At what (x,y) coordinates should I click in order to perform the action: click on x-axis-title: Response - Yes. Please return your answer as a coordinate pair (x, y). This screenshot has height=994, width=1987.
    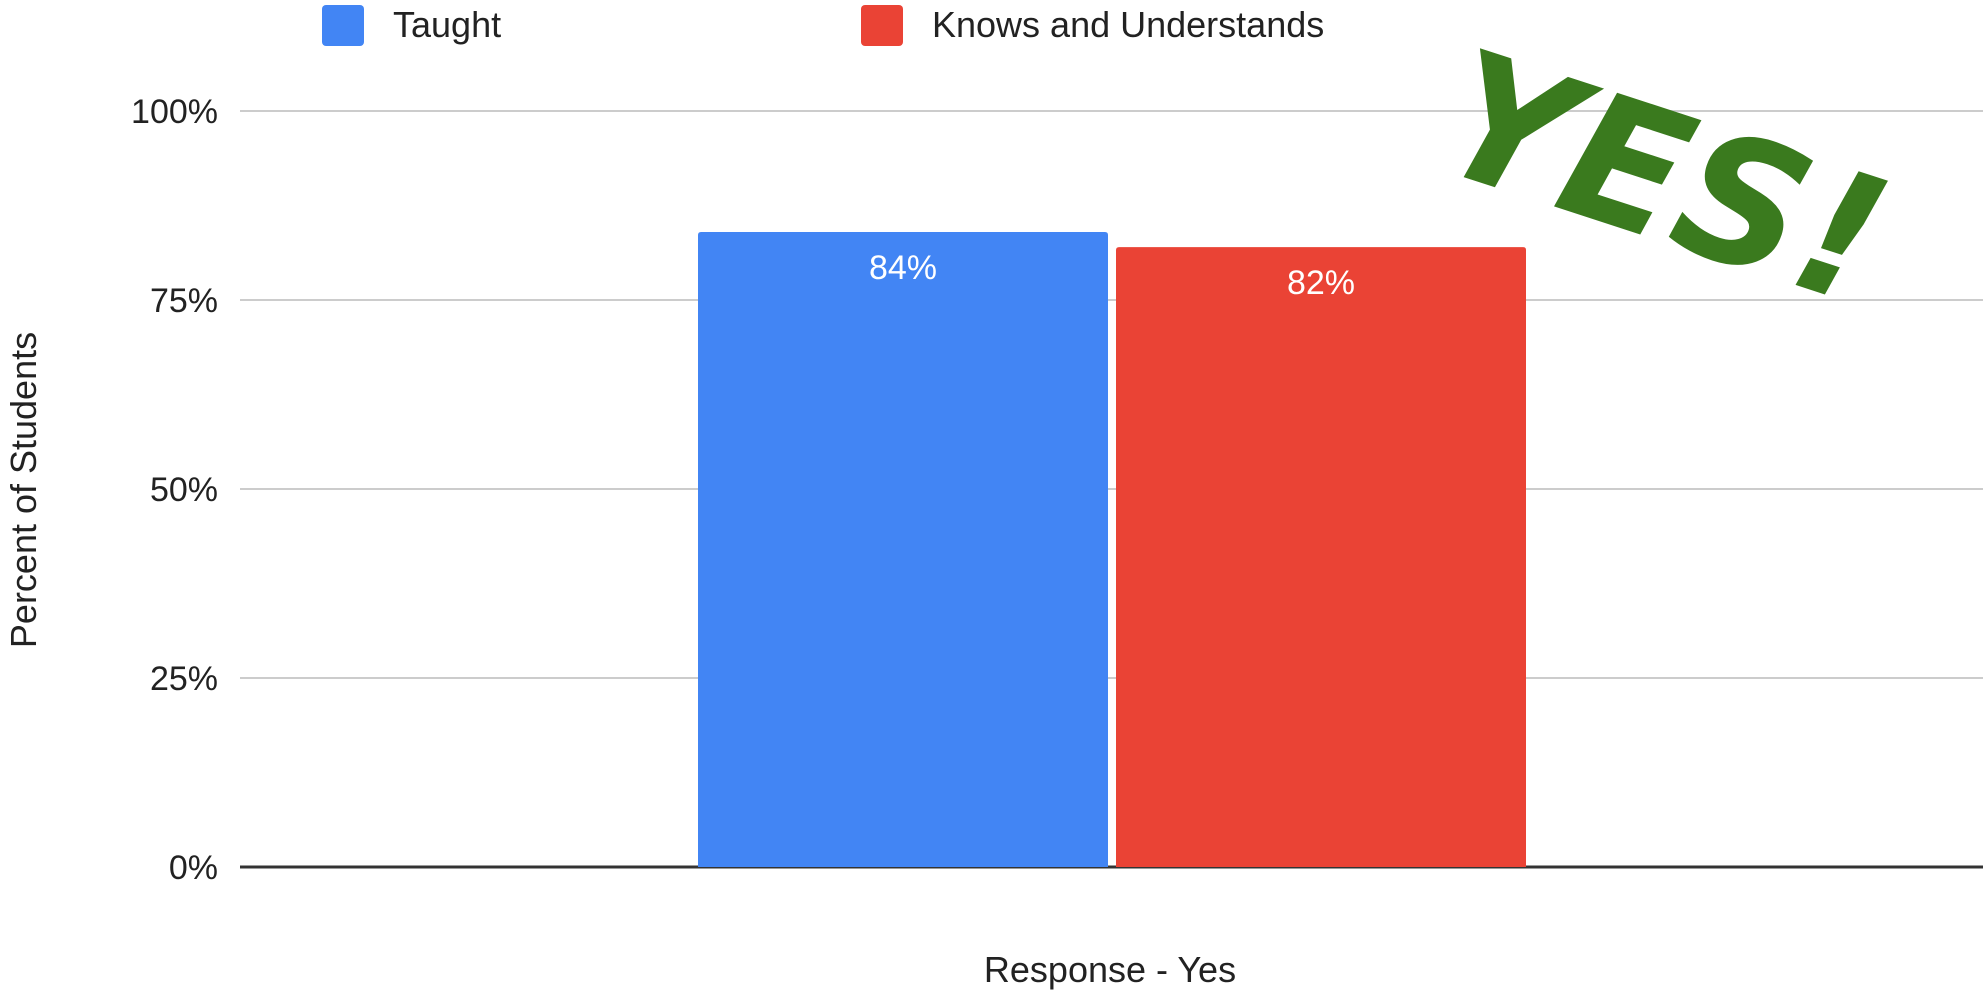
    Looking at the image, I should click on (1110, 969).